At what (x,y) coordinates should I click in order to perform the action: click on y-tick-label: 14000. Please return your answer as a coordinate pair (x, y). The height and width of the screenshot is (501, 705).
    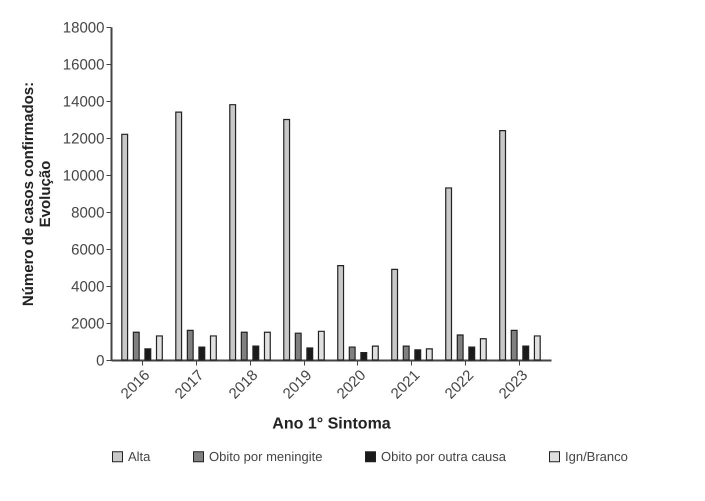
    Looking at the image, I should click on (83, 102).